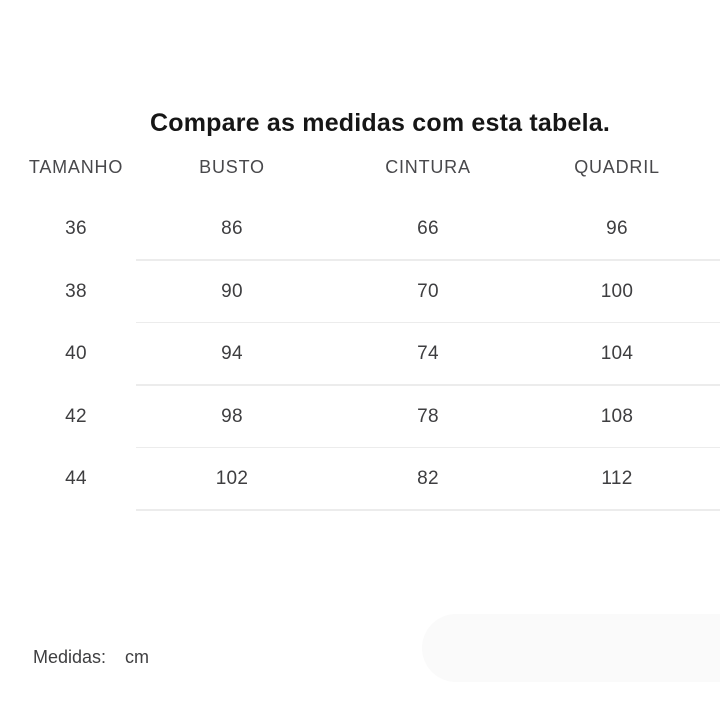  What do you see at coordinates (428, 291) in the screenshot?
I see `table-cell: 70` at bounding box center [428, 291].